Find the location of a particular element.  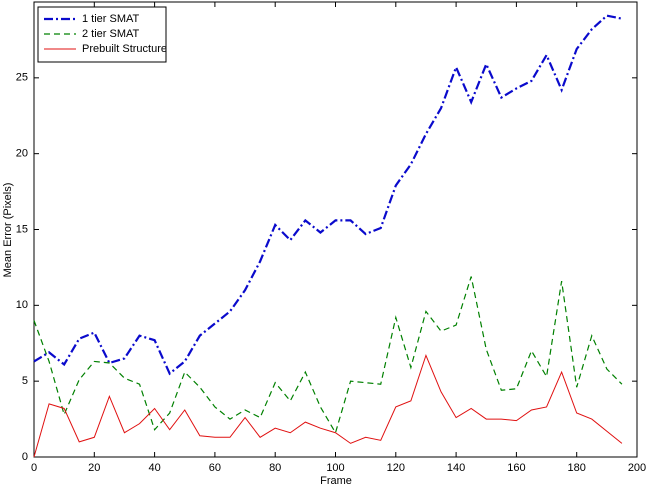

y-tick-label: 25 is located at coordinates (22, 78).